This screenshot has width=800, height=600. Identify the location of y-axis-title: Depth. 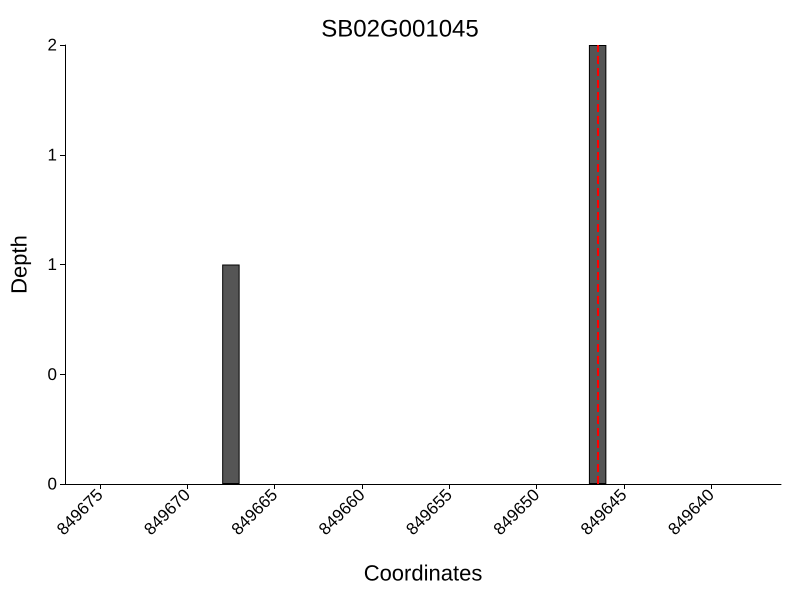
(19, 264).